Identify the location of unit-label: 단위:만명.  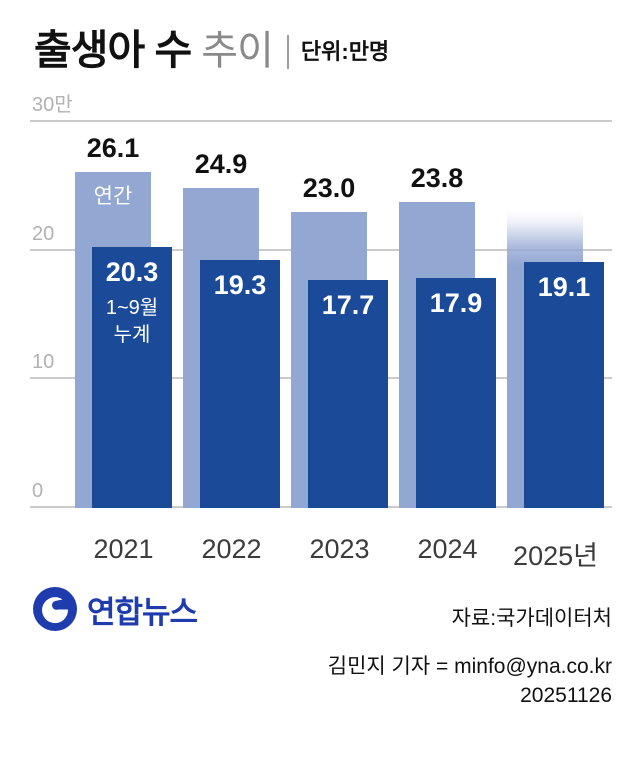
(345, 52).